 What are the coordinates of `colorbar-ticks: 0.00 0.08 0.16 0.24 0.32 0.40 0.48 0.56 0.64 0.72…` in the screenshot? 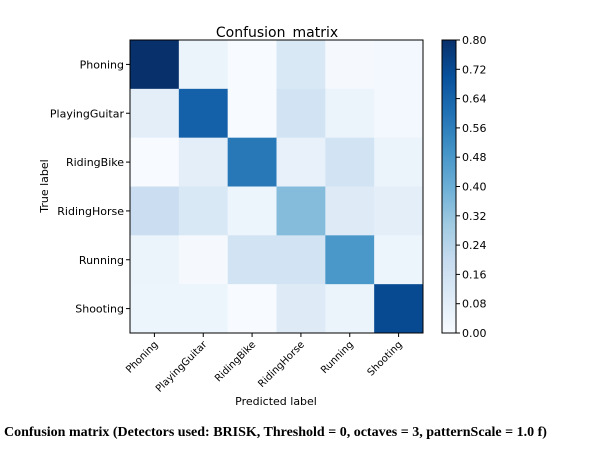 It's located at (471, 187).